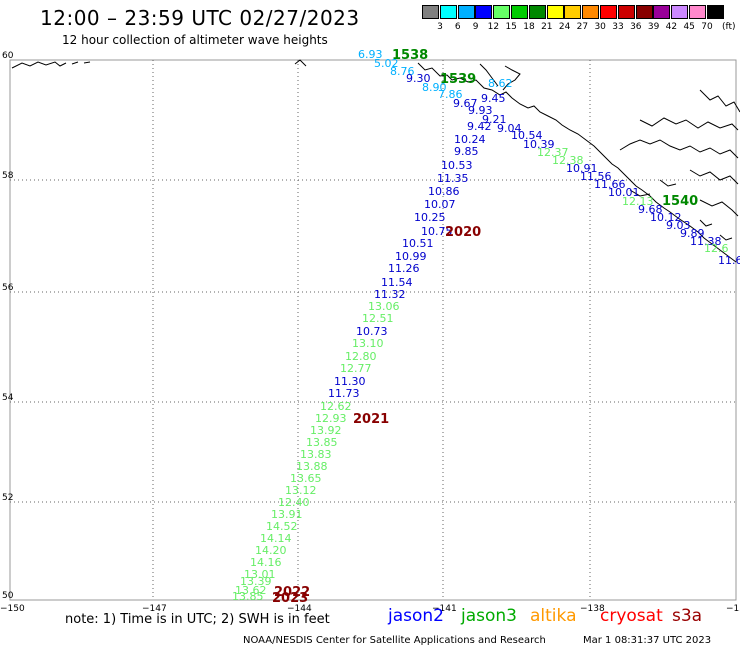 This screenshot has height=650, width=740. I want to click on coastline-mountains, so click(500, 77).